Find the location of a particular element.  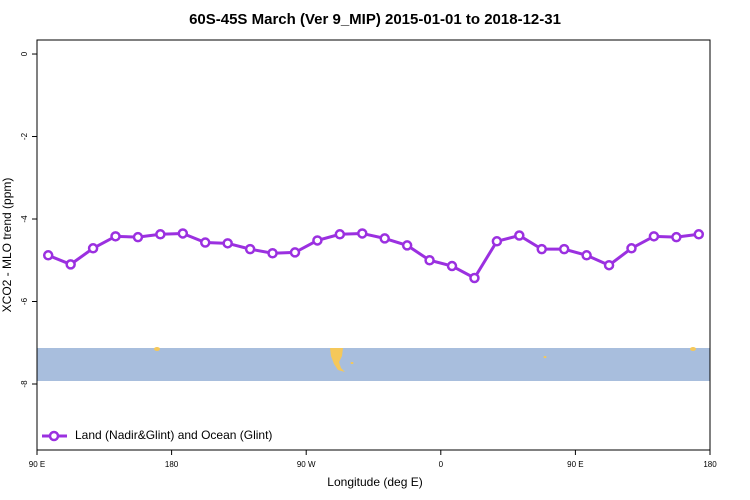

land-shapes is located at coordinates (425, 359).